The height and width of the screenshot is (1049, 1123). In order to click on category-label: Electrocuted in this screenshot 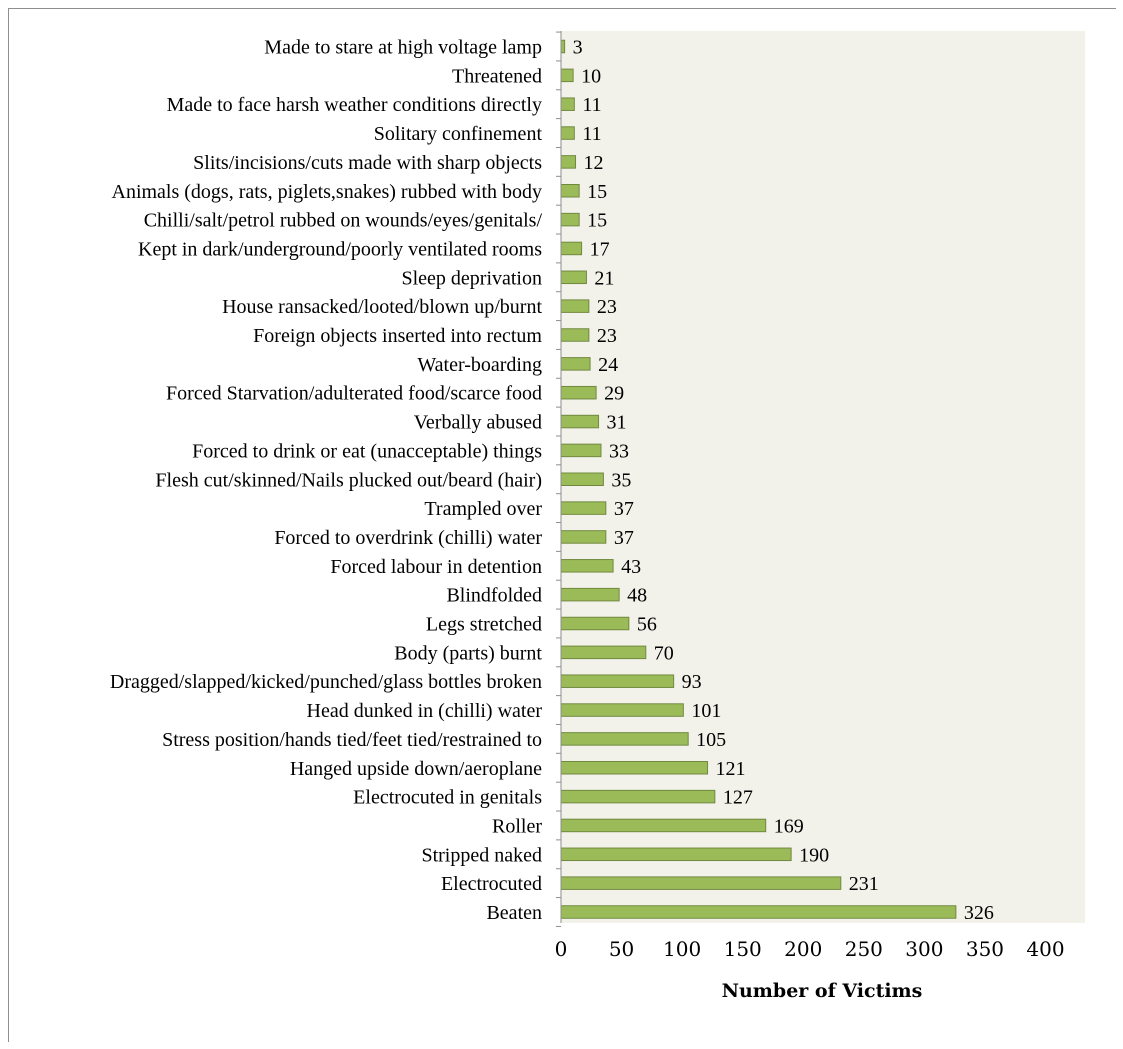, I will do `click(491, 884)`.